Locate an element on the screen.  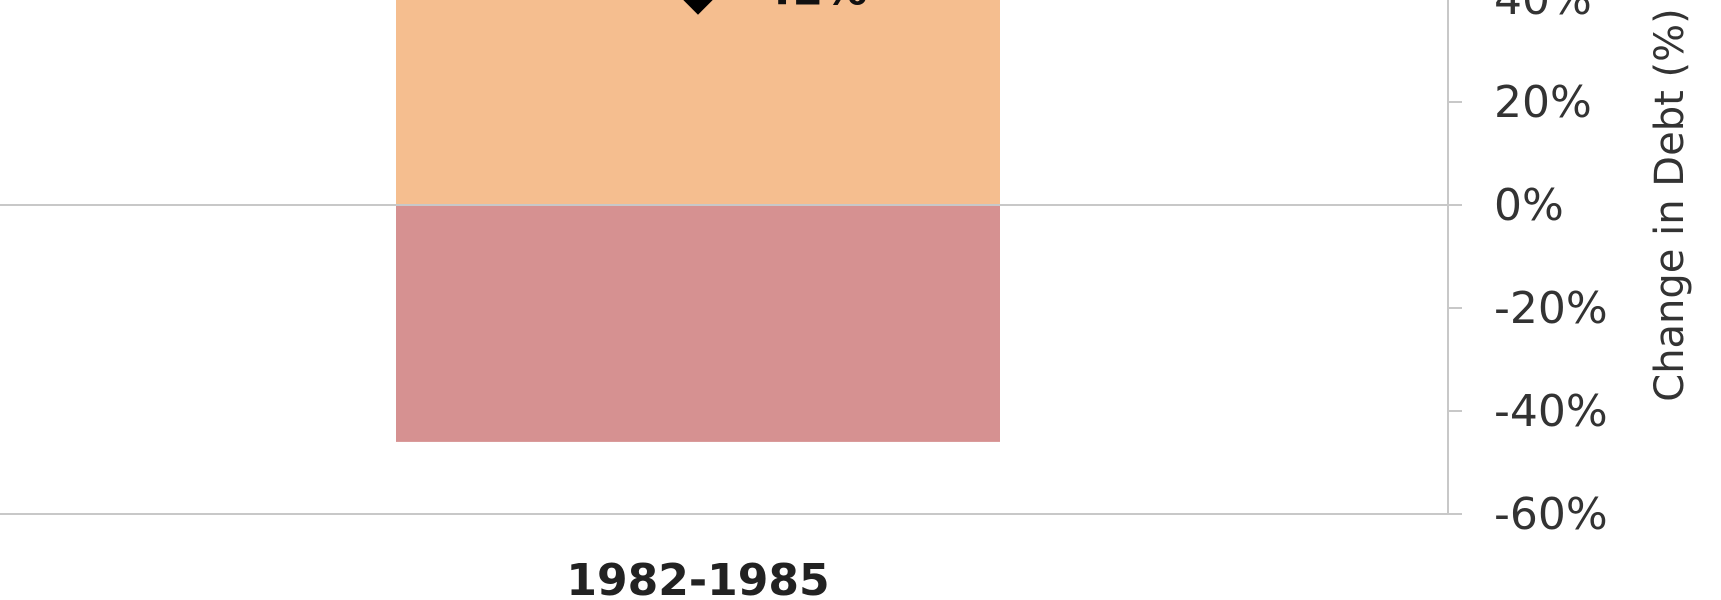
y-tick-labels: 40% 20% 0% -20% -40% -60% is located at coordinates (1528, 270).